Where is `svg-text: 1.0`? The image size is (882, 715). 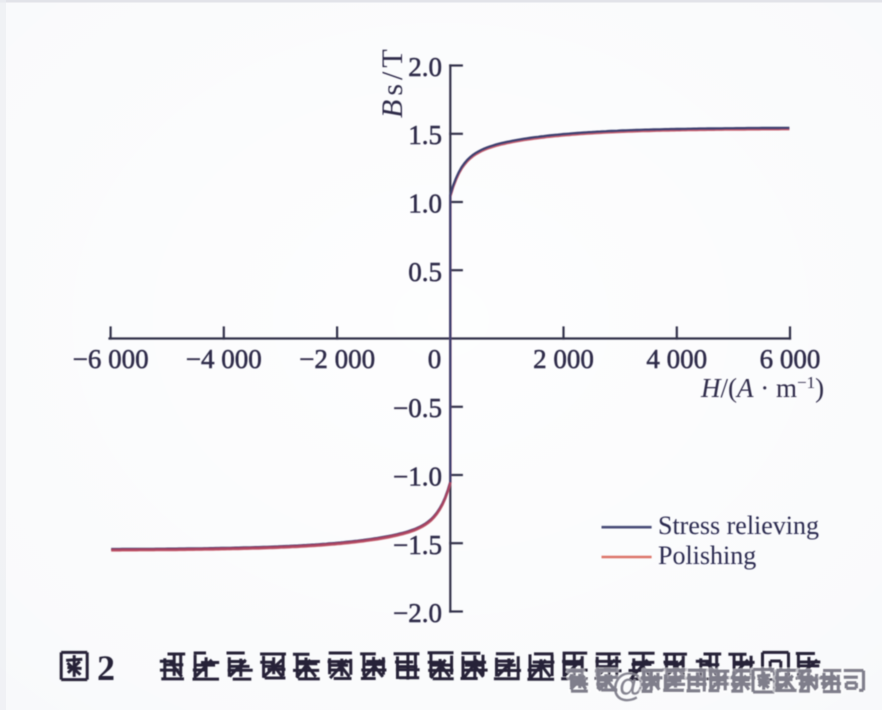 svg-text: 1.0 is located at coordinates (425, 204).